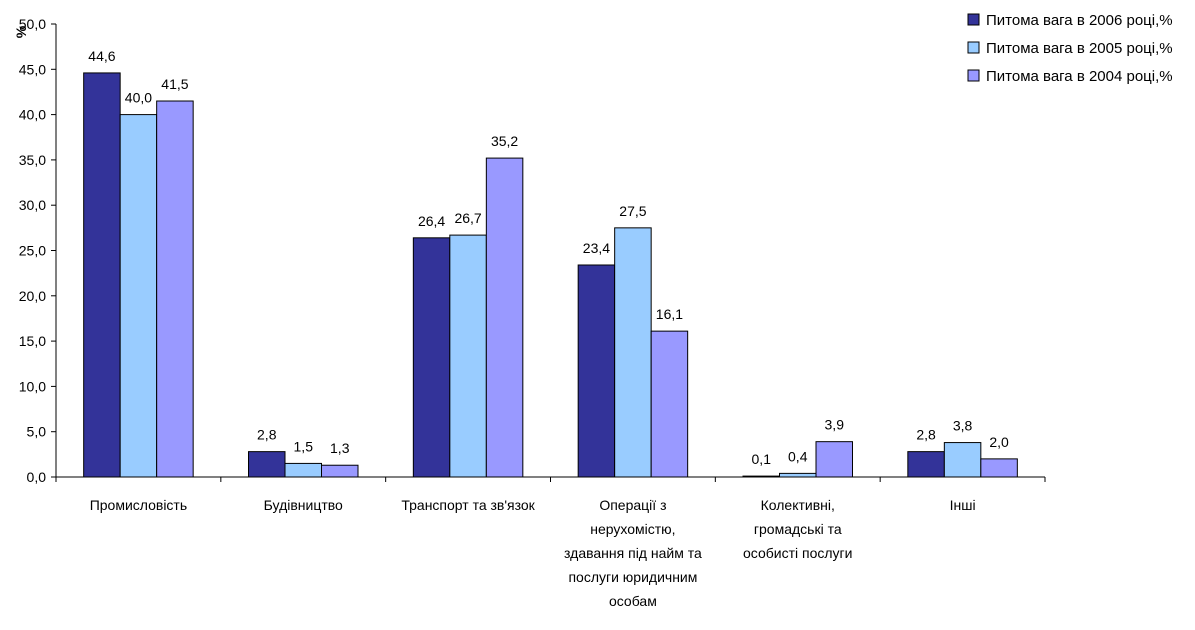  What do you see at coordinates (32, 115) in the screenshot?
I see `y-tick-label: 40,0` at bounding box center [32, 115].